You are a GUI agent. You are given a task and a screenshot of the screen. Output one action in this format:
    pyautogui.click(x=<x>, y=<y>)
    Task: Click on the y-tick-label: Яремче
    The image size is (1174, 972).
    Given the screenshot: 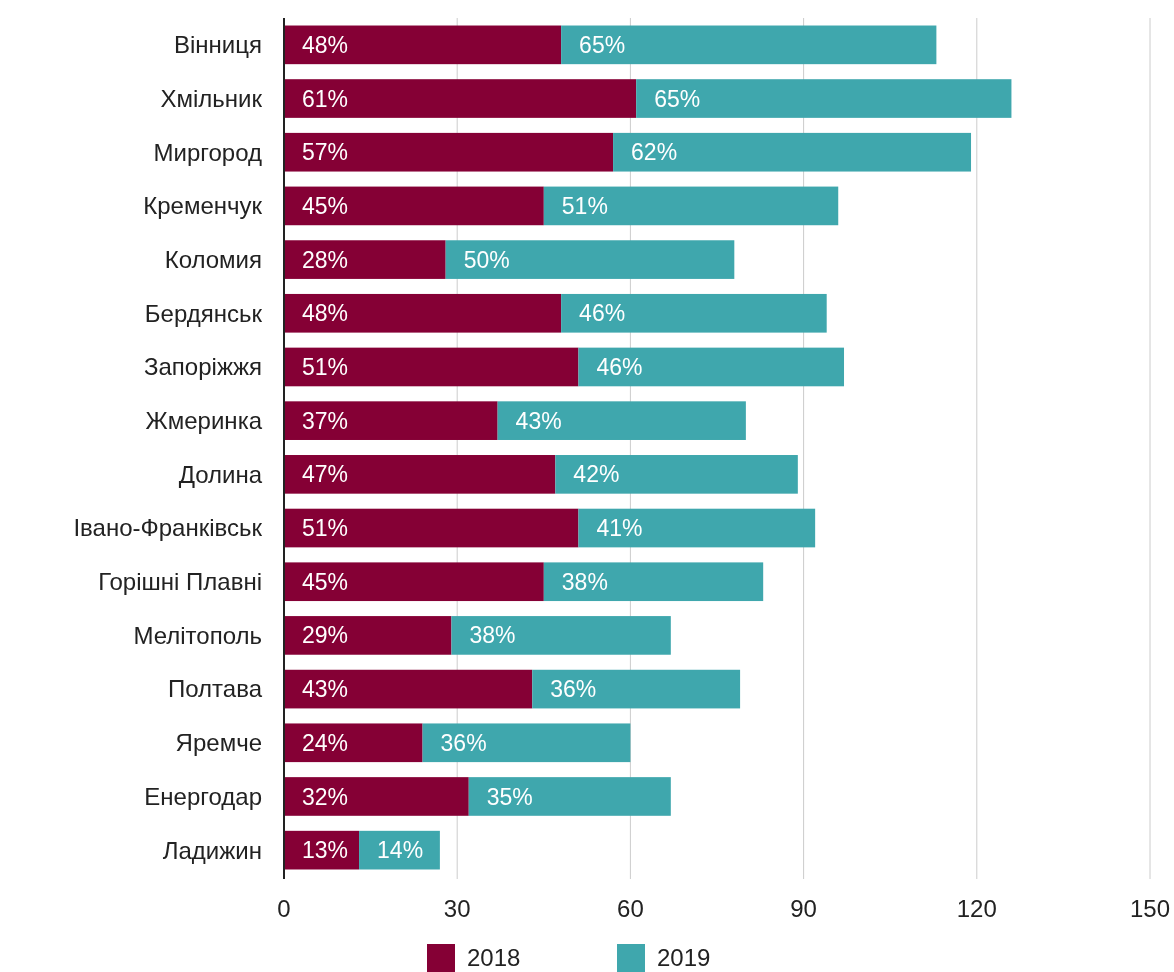 What is the action you would take?
    pyautogui.click(x=218, y=743)
    